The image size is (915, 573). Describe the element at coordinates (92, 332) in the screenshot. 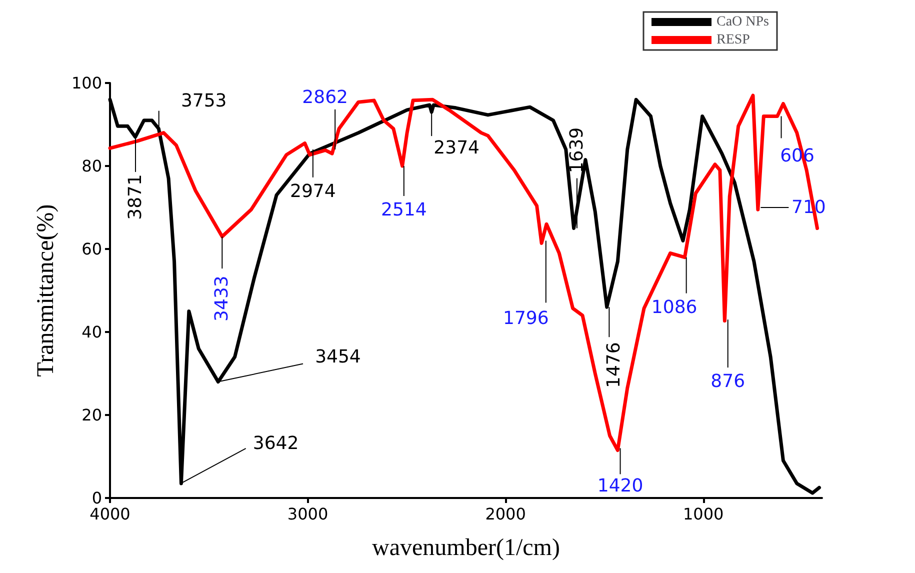

I see `y-tick-label: 40` at that location.